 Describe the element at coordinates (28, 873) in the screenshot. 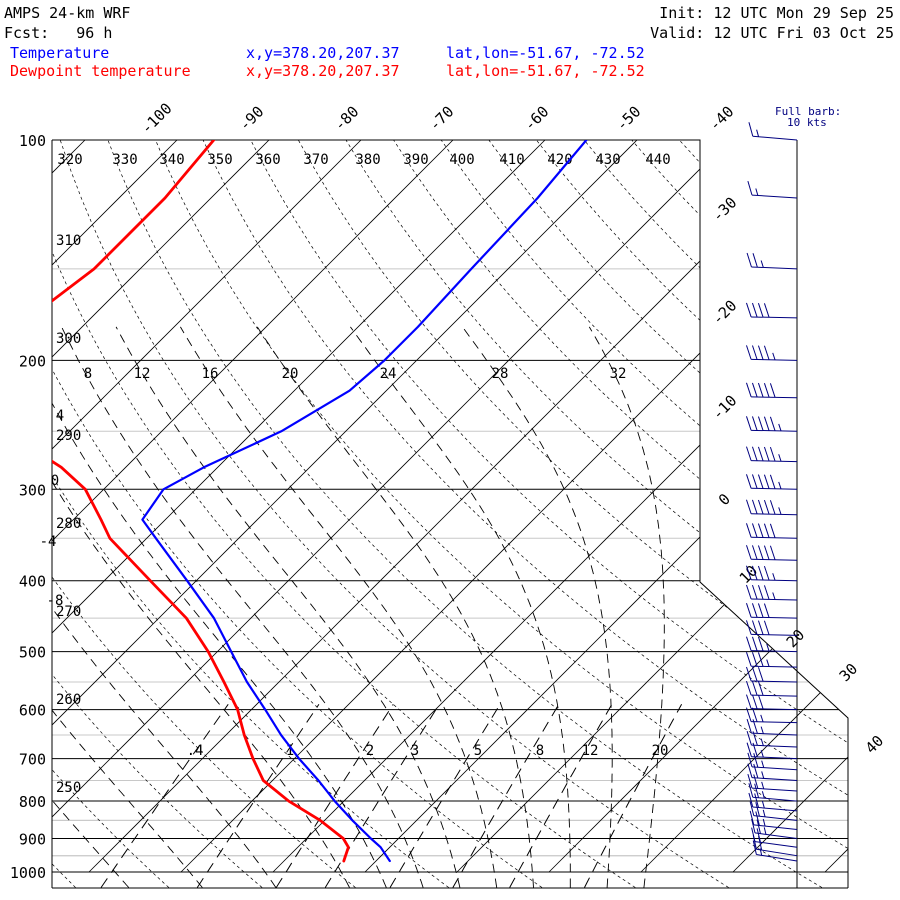

I see `pressure-tick-label: 1000` at that location.